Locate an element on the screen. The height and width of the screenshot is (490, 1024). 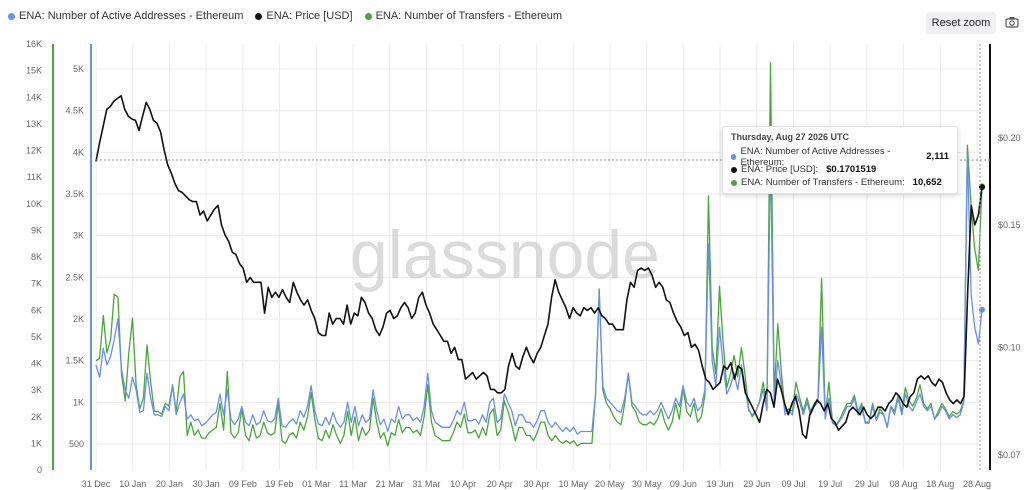
x-tick-label: 31 Dec is located at coordinates (96, 484).